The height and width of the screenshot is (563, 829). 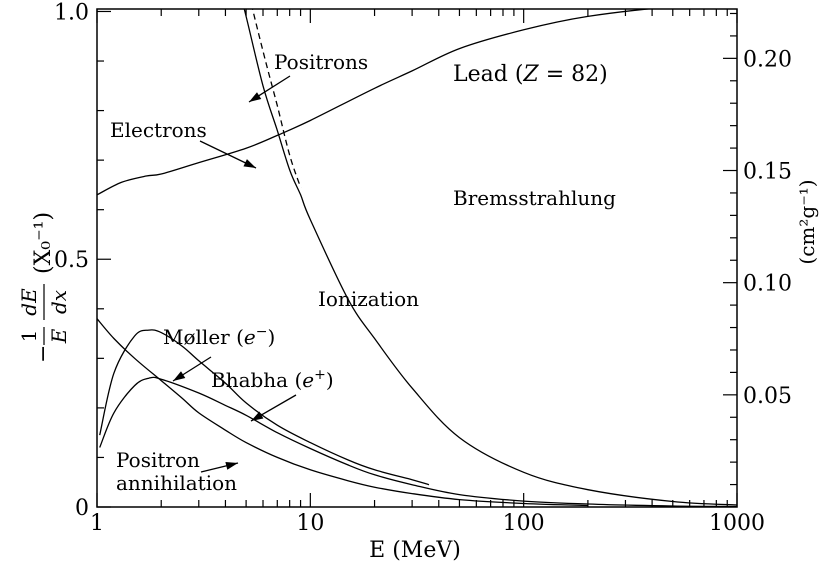 I want to click on moller-arrow, so click(x=192, y=369).